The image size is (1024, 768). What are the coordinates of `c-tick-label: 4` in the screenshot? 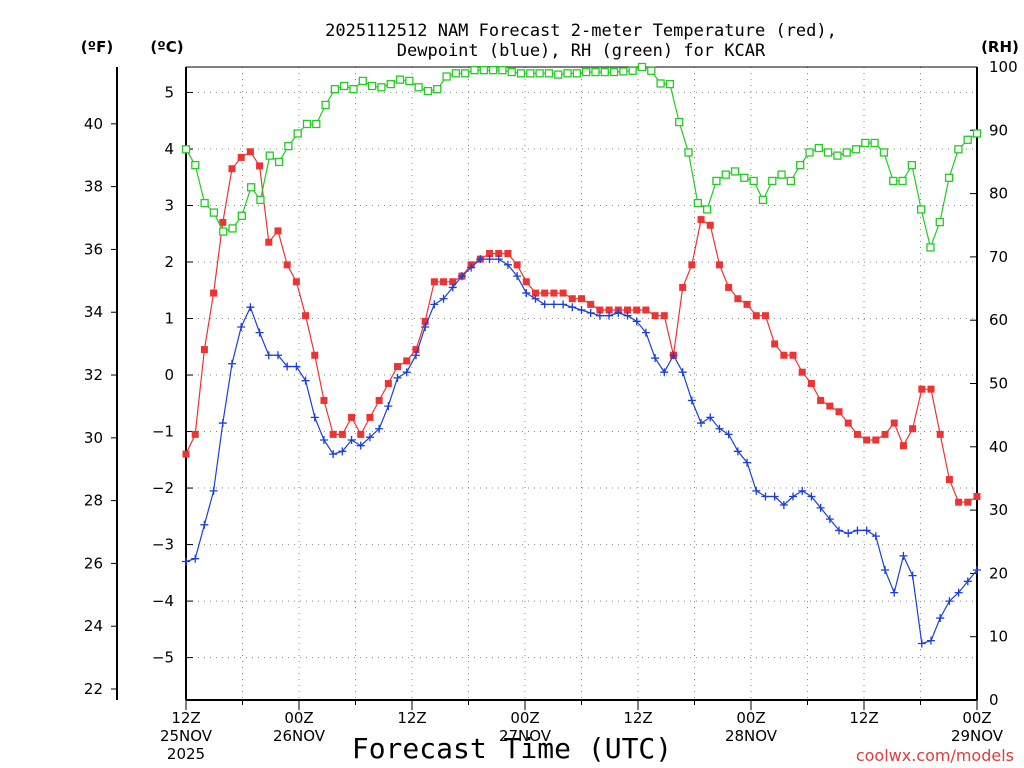 It's located at (169, 149).